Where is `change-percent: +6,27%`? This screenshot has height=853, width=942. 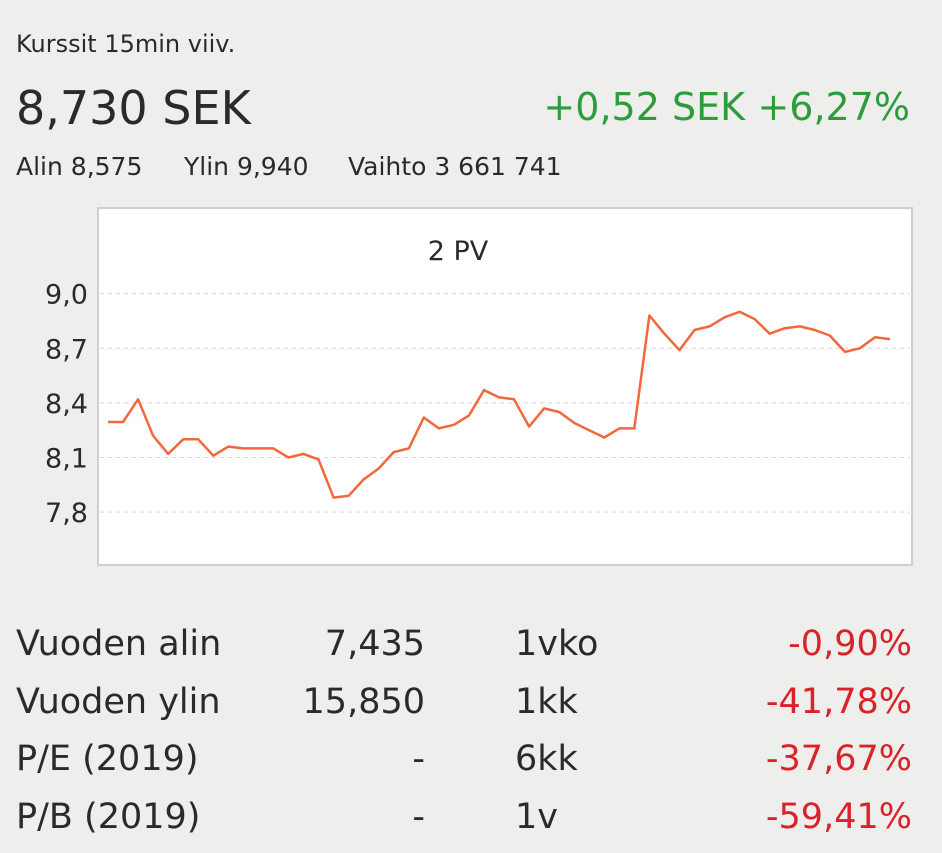 change-percent: +6,27% is located at coordinates (833, 107).